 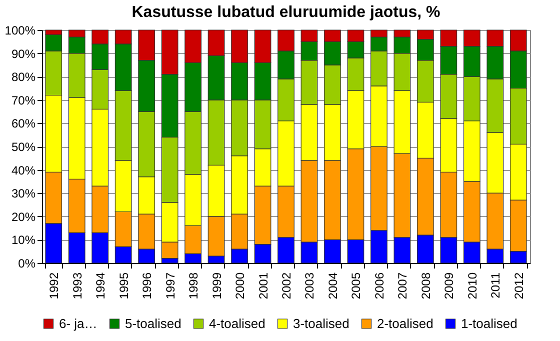 I want to click on y-tick-label: 40%, so click(x=23, y=170).